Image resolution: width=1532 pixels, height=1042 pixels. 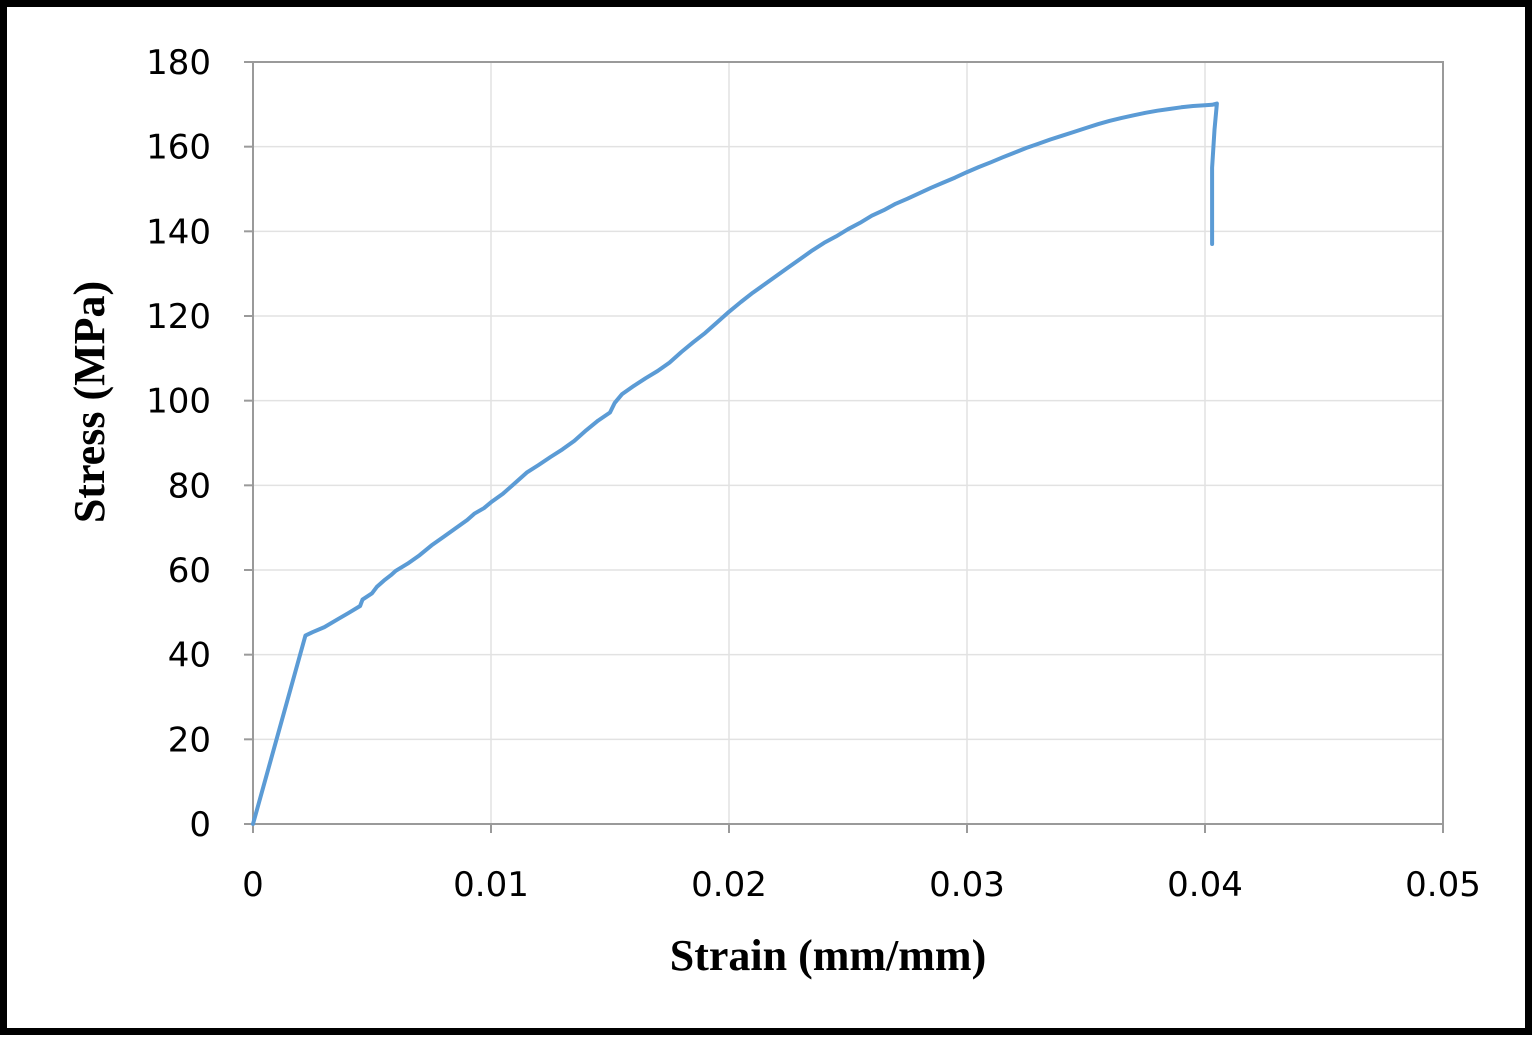 I want to click on x-tick-label: 0.03, so click(x=967, y=885).